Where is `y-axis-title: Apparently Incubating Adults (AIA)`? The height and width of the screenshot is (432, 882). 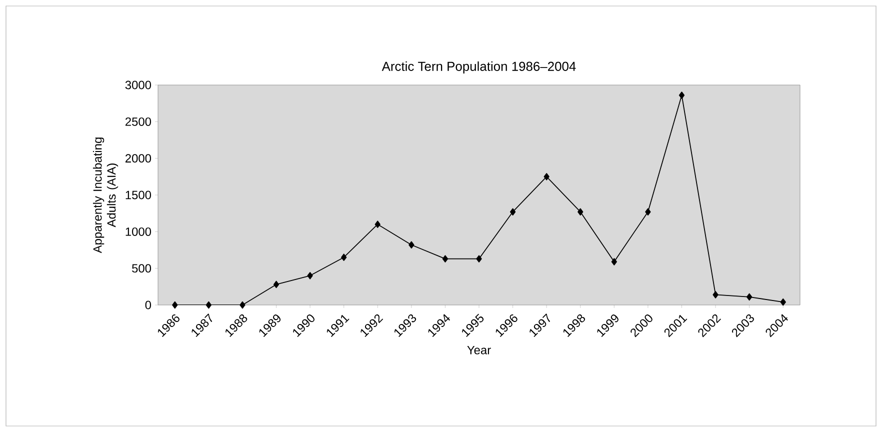 y-axis-title: Apparently Incubating Adults (AIA) is located at coordinates (105, 196).